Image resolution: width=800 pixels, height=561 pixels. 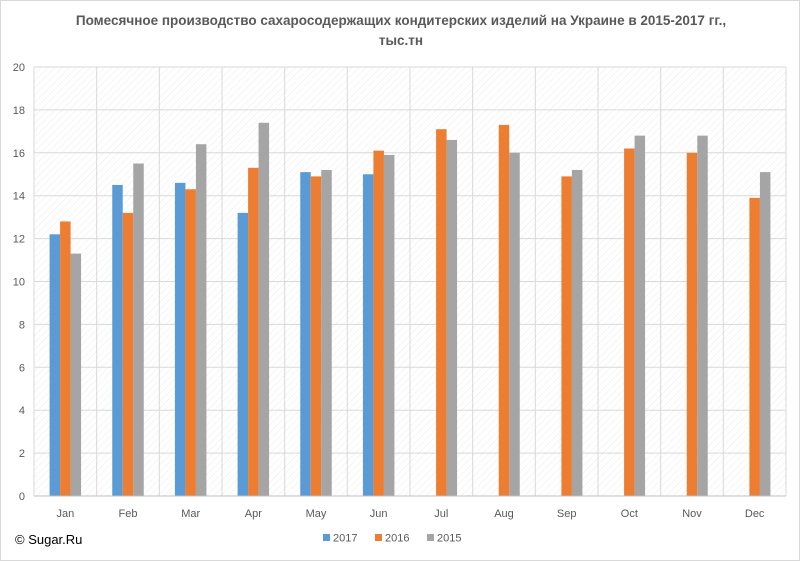 What do you see at coordinates (19, 68) in the screenshot?
I see `y-tick-label: 20` at bounding box center [19, 68].